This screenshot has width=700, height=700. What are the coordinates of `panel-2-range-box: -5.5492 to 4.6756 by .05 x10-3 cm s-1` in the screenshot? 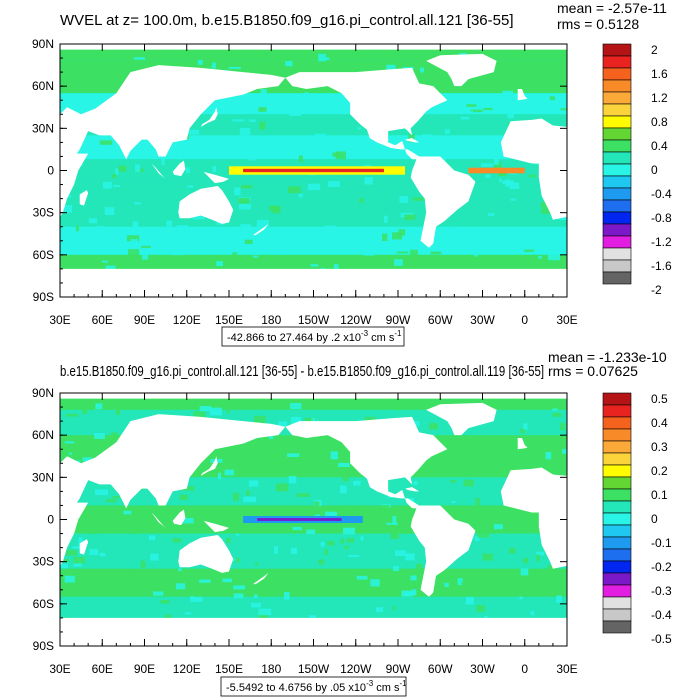 It's located at (313, 686).